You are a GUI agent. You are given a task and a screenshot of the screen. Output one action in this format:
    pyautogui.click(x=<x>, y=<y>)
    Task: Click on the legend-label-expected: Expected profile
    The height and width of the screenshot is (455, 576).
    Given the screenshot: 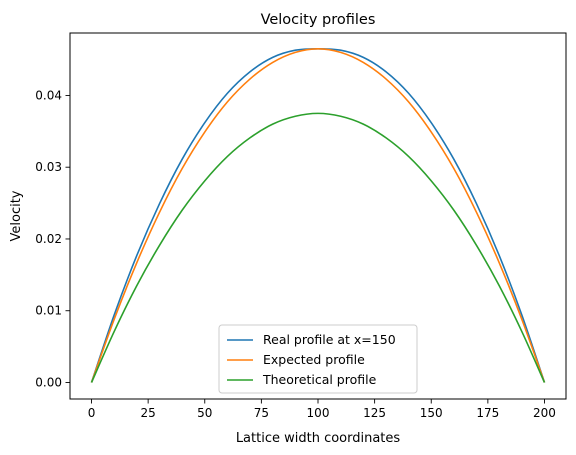 What is the action you would take?
    pyautogui.click(x=314, y=359)
    